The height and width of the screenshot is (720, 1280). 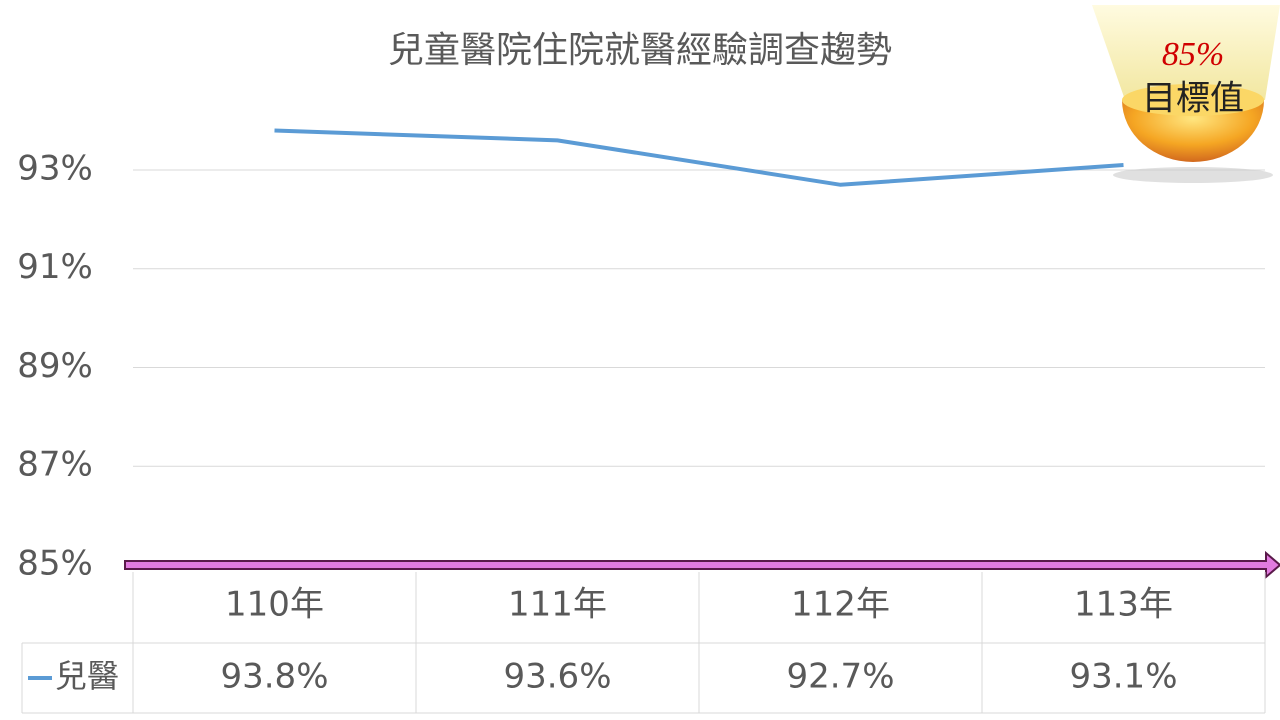 I want to click on target-badge: 85% 目標值, so click(x=1186, y=94).